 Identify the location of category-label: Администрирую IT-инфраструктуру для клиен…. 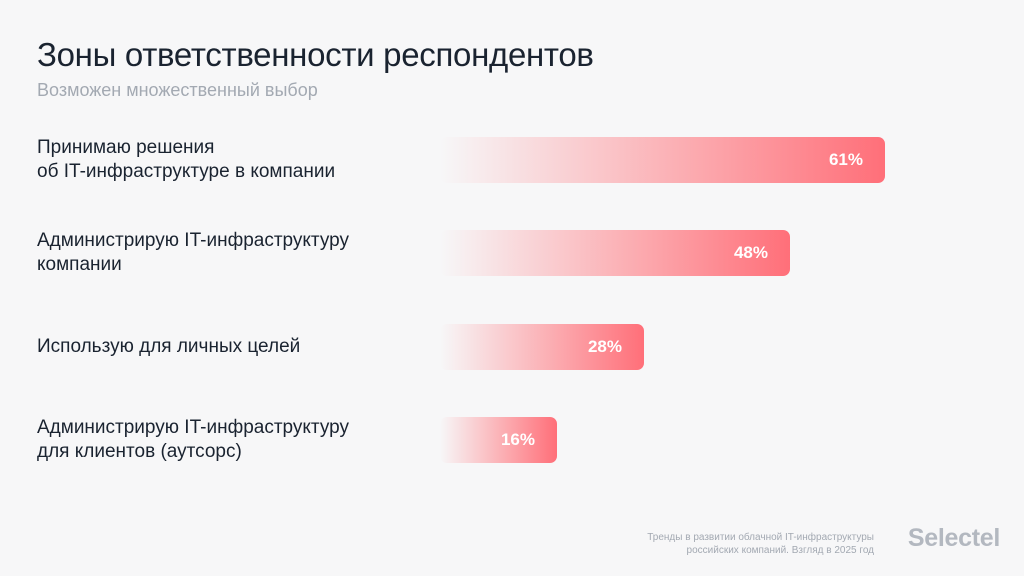
(232, 440).